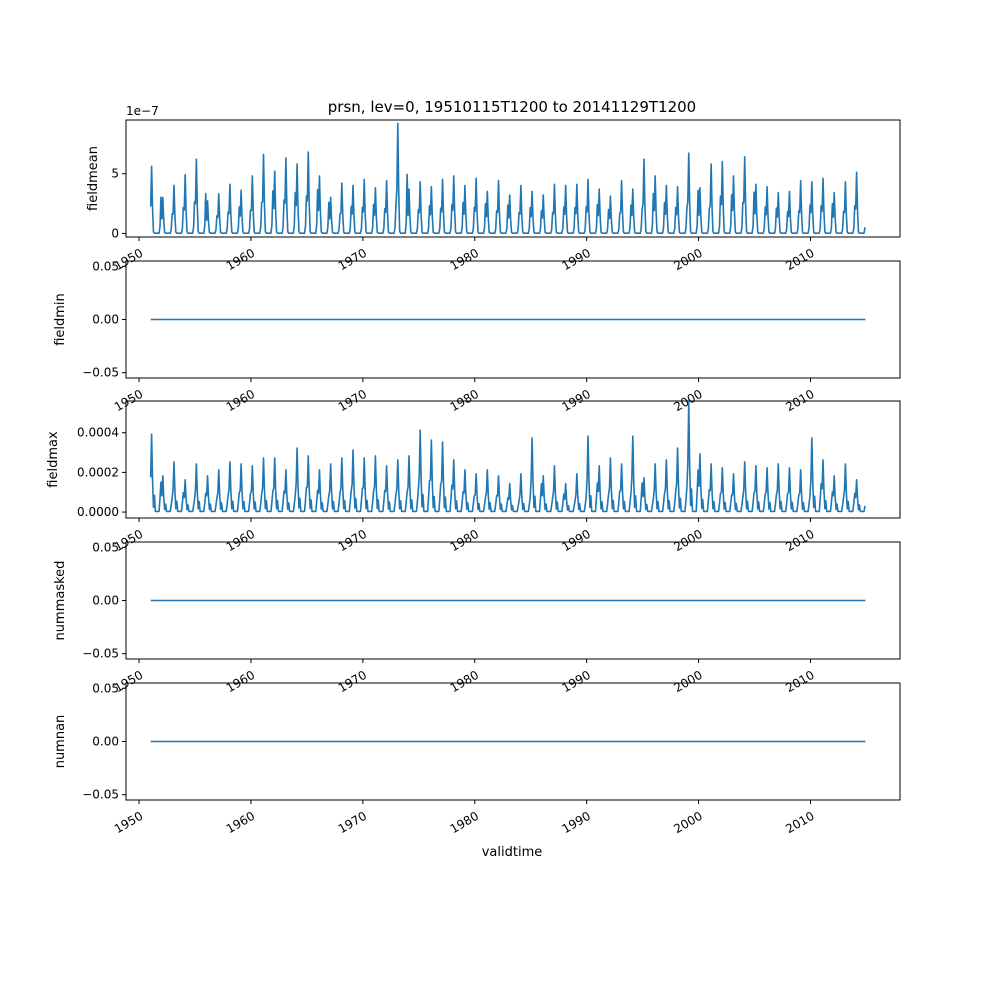 This screenshot has width=1000, height=1000. I want to click on y-tick-label: 0.0002, so click(98, 472).